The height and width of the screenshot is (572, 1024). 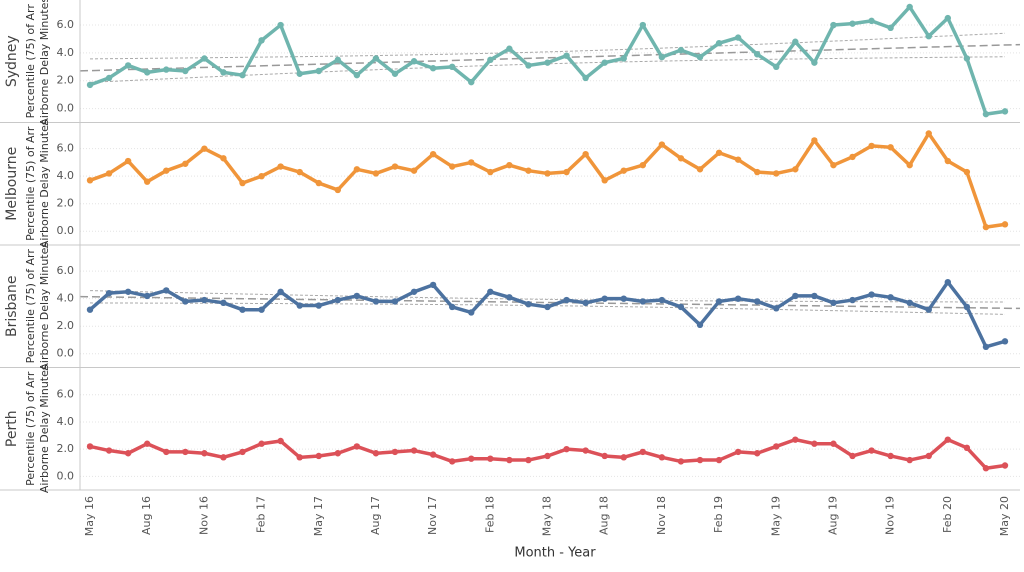 I want to click on y-axis-label: Airborne Delay Minutes, so click(x=44, y=306).